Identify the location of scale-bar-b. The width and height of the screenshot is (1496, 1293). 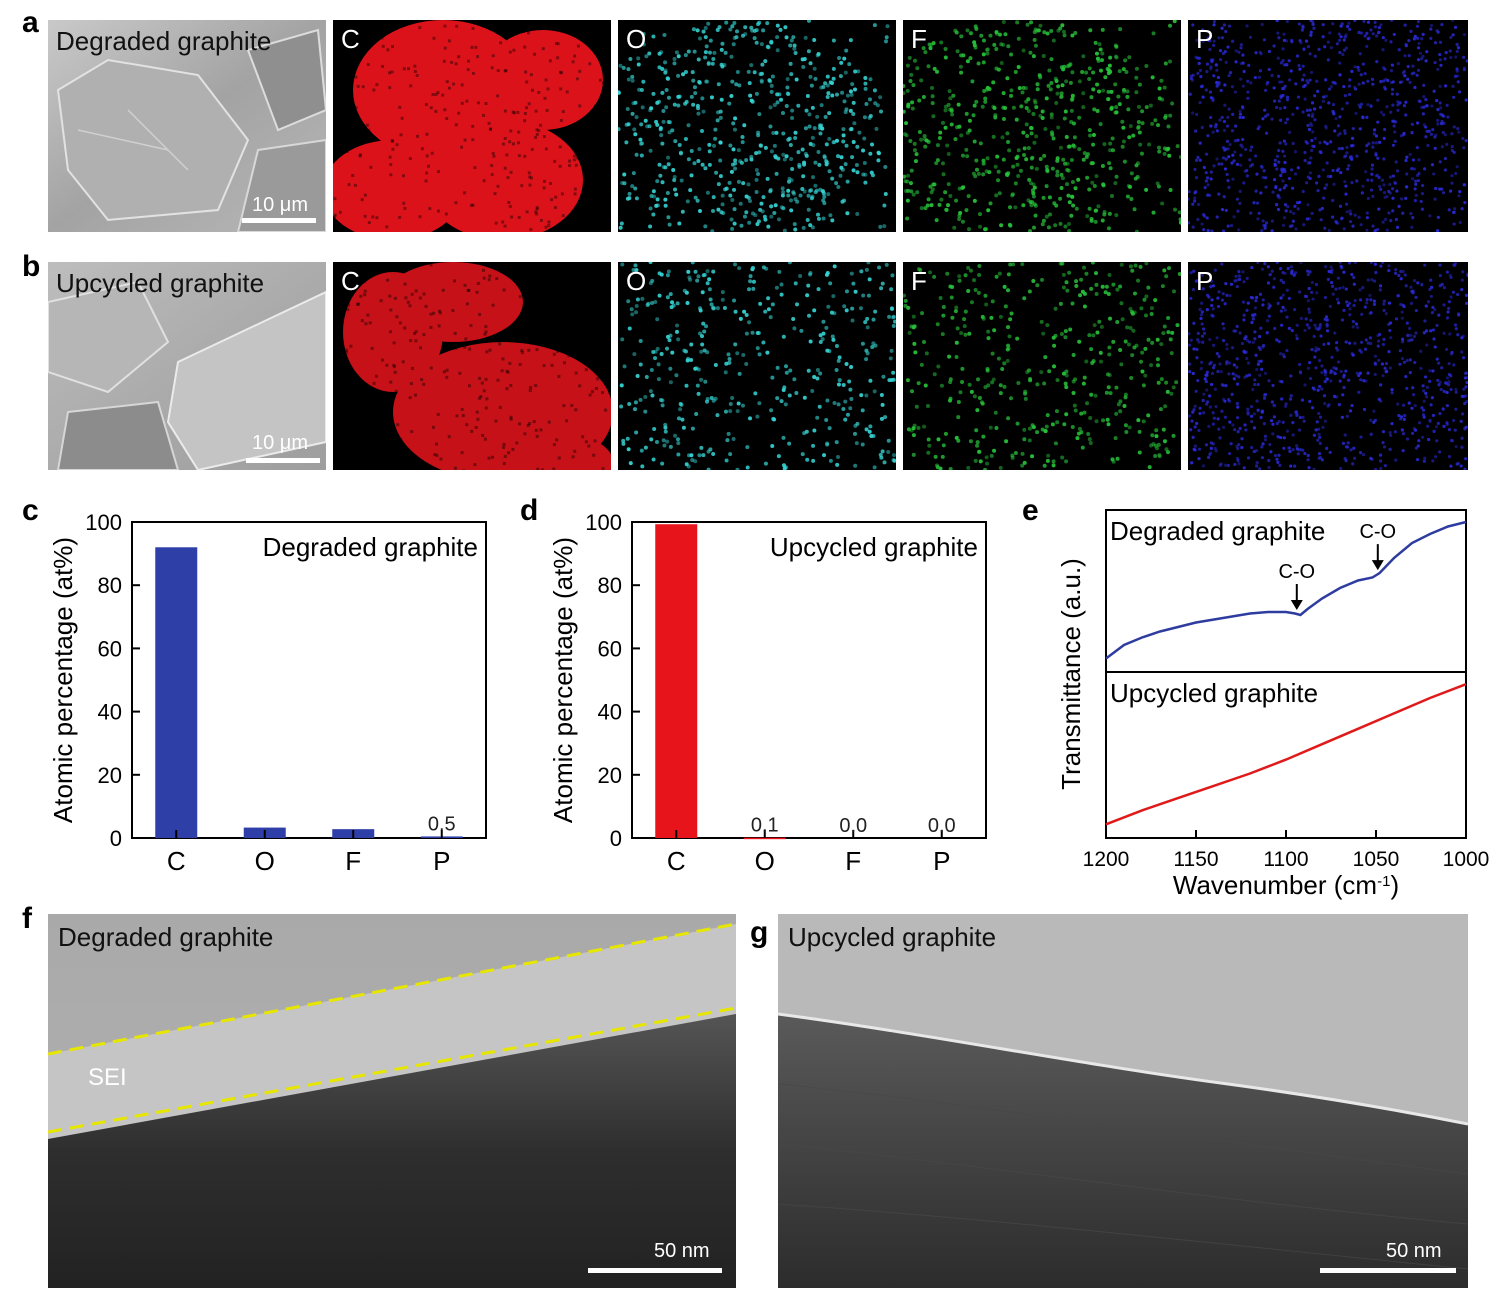
(283, 460).